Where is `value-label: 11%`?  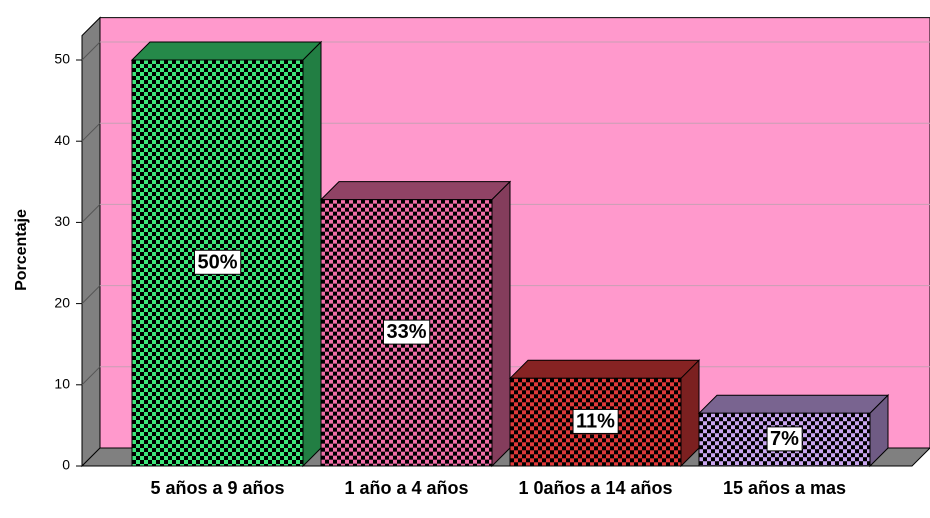
value-label: 11% is located at coordinates (595, 421).